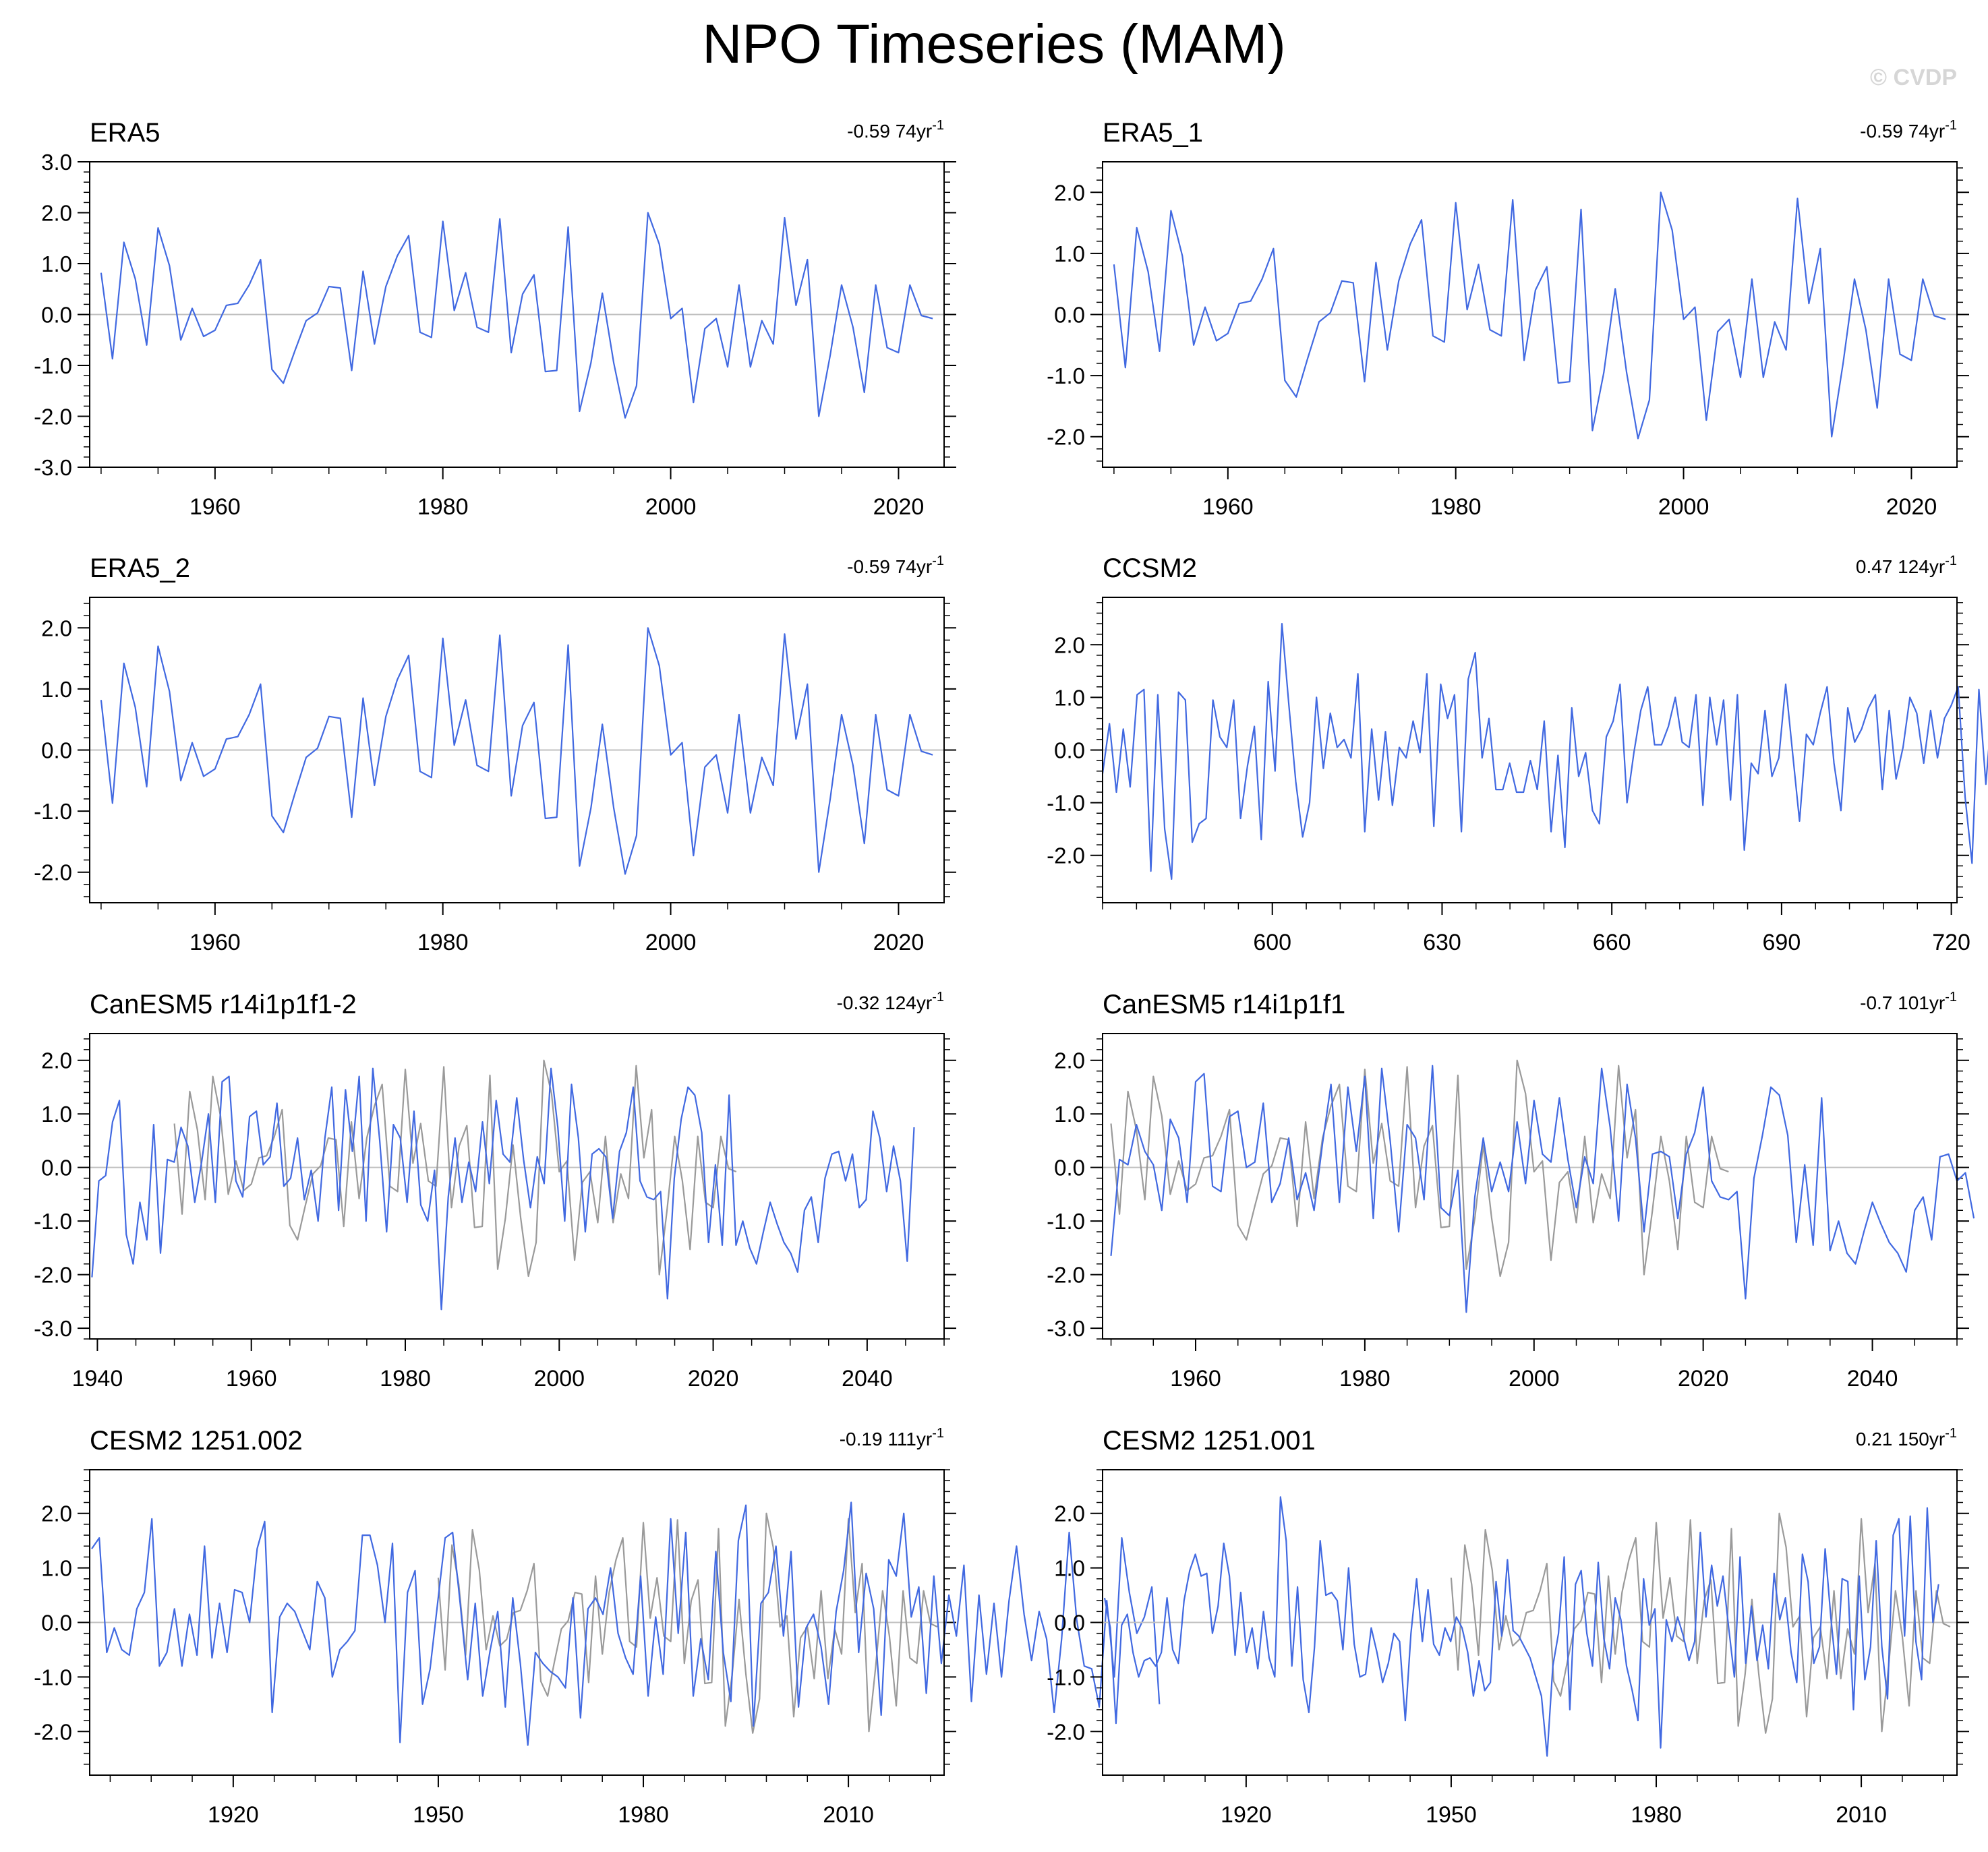 Image resolution: width=1988 pixels, height=1852 pixels. Describe the element at coordinates (994, 44) in the screenshot. I see `figure-title: NPO Timeseries (MAM)` at that location.